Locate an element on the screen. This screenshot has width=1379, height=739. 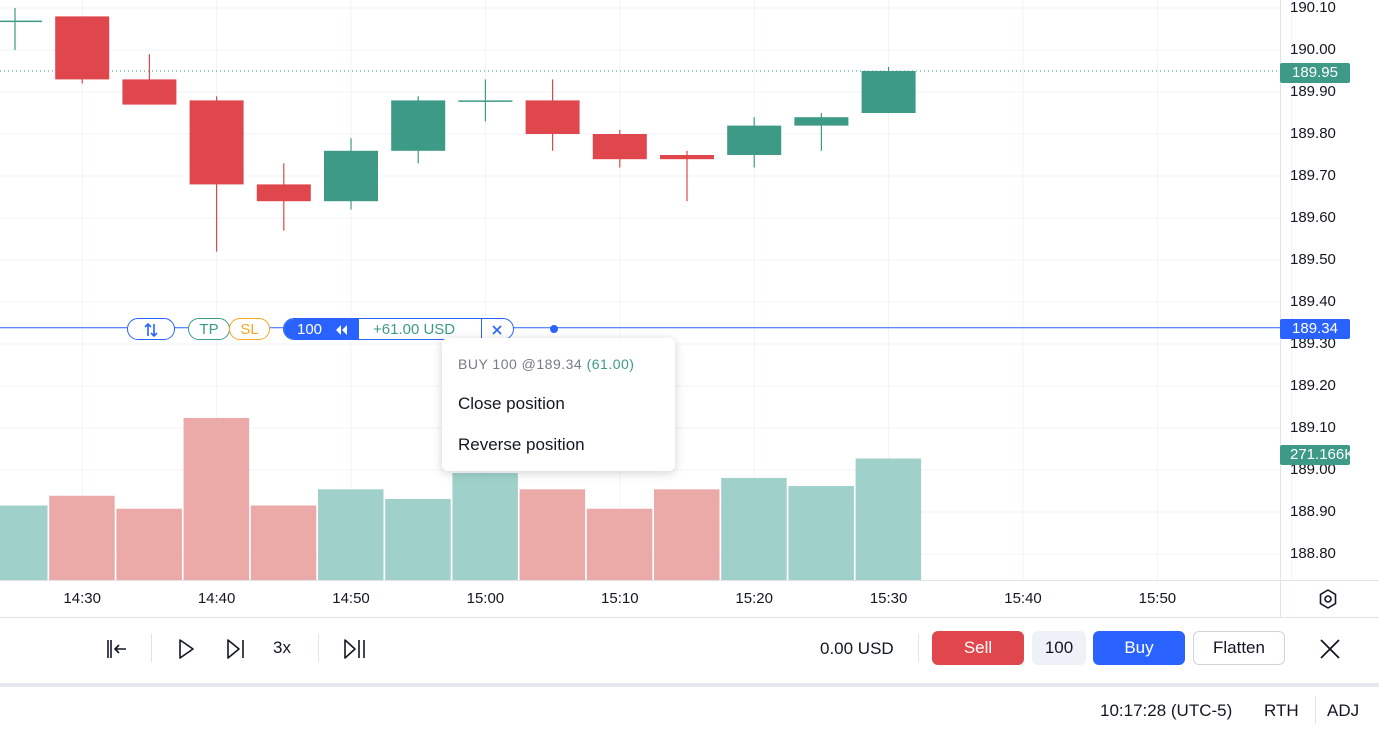
replay-trading-toolbar: 3x 0.00 USD Sell 100 Buy Flatten is located at coordinates (689, 648).